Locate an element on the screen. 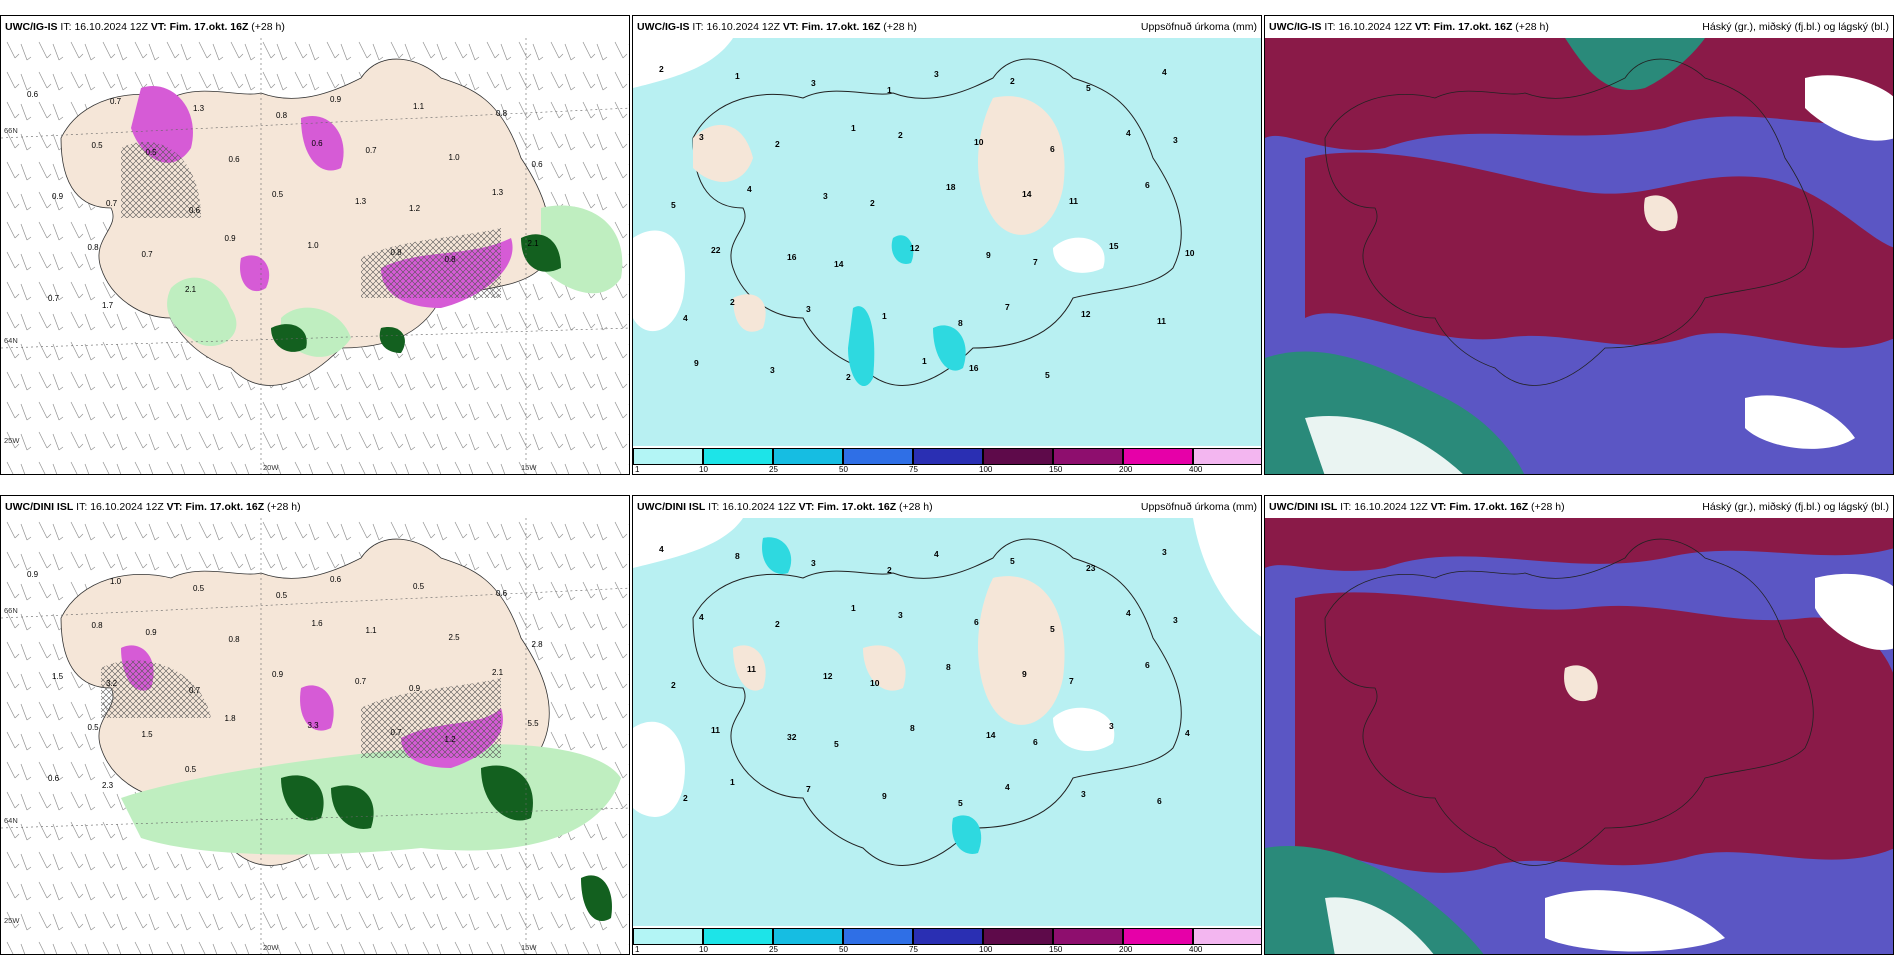  colorbar-tick-label: 400 is located at coordinates (1196, 469).